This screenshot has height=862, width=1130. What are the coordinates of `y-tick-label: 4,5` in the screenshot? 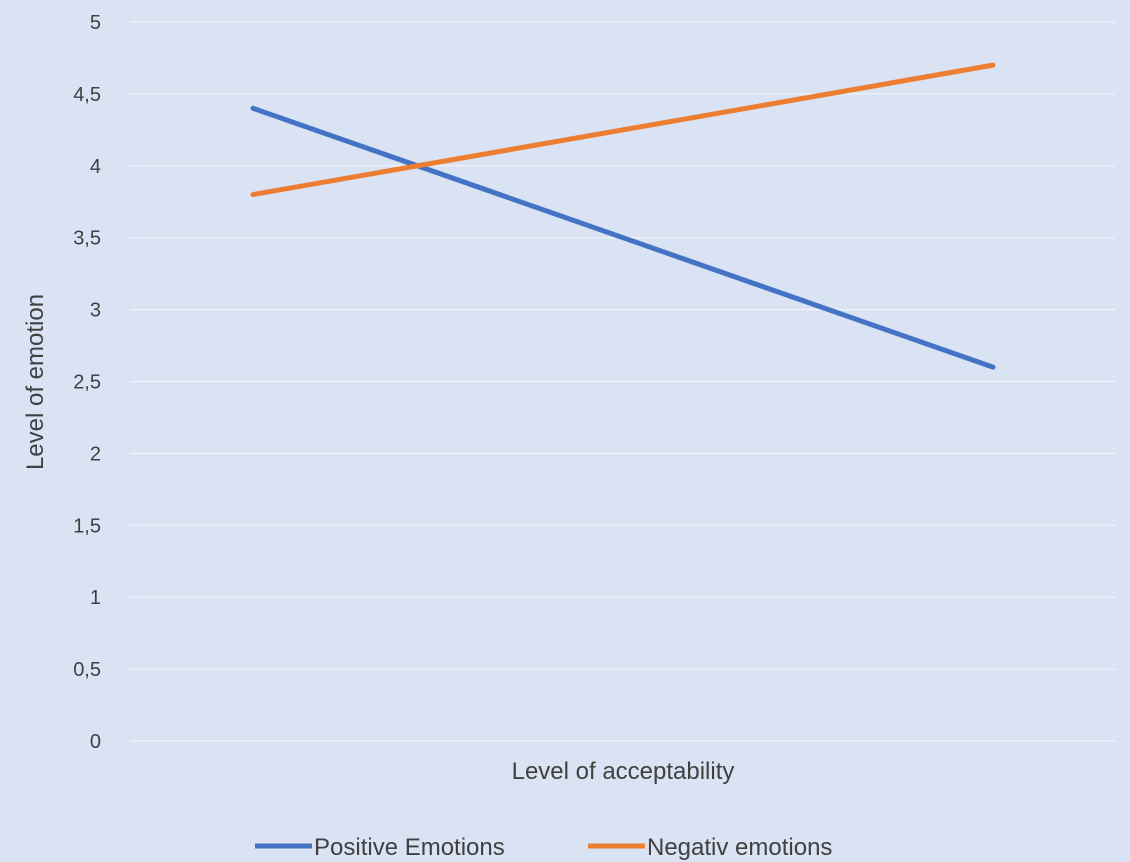 It's located at (87, 95).